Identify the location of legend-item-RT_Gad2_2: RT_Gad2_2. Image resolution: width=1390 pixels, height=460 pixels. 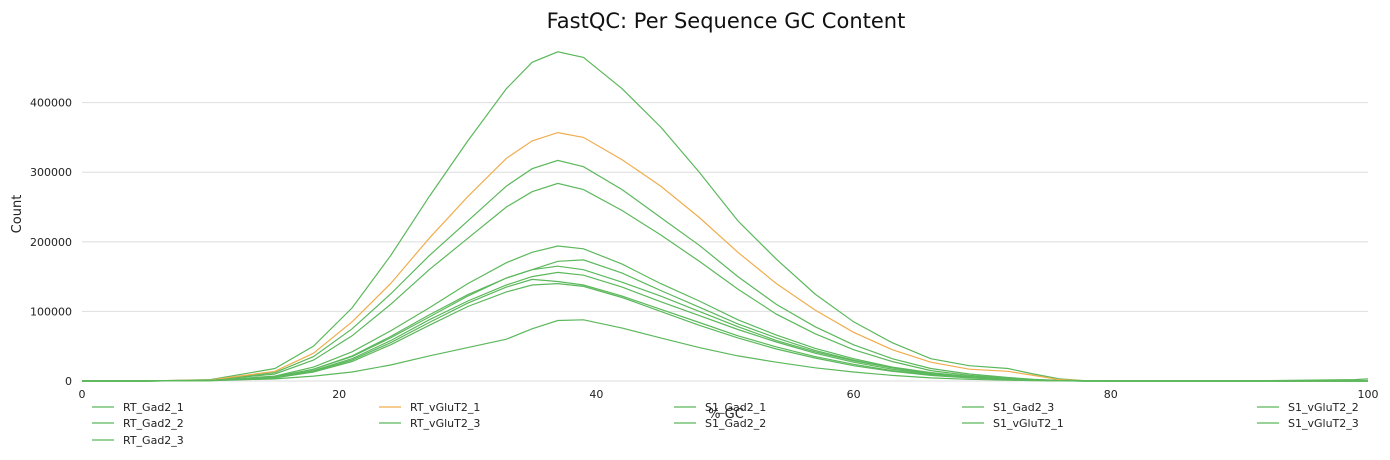
(138, 423).